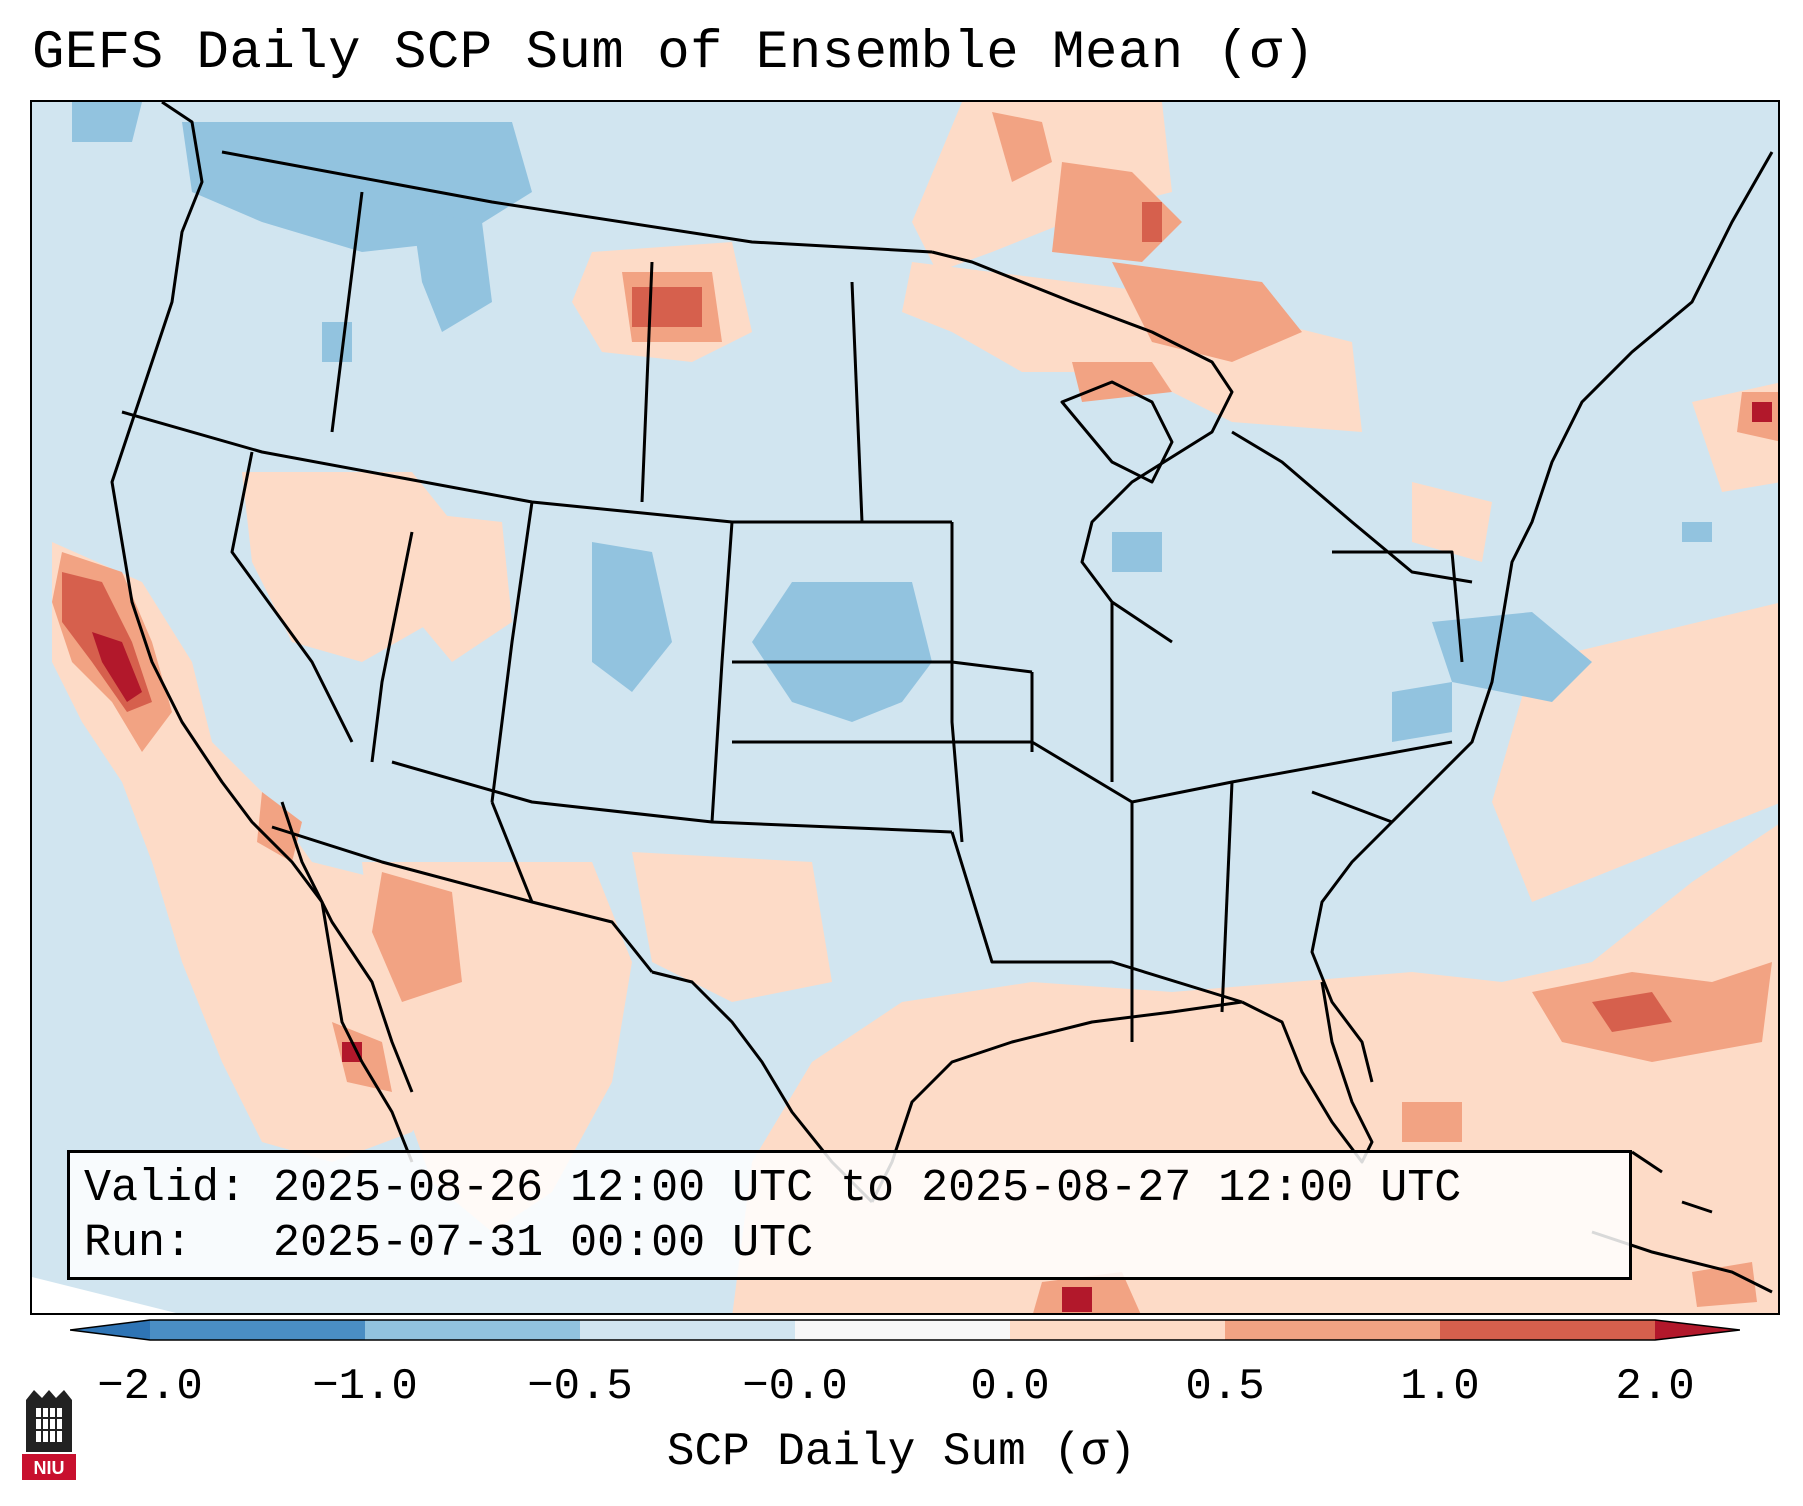 This screenshot has width=1803, height=1506. What do you see at coordinates (674, 53) in the screenshot?
I see `chart-title: GEFS Daily SCP Sum of Ensemble Mean (σ)` at bounding box center [674, 53].